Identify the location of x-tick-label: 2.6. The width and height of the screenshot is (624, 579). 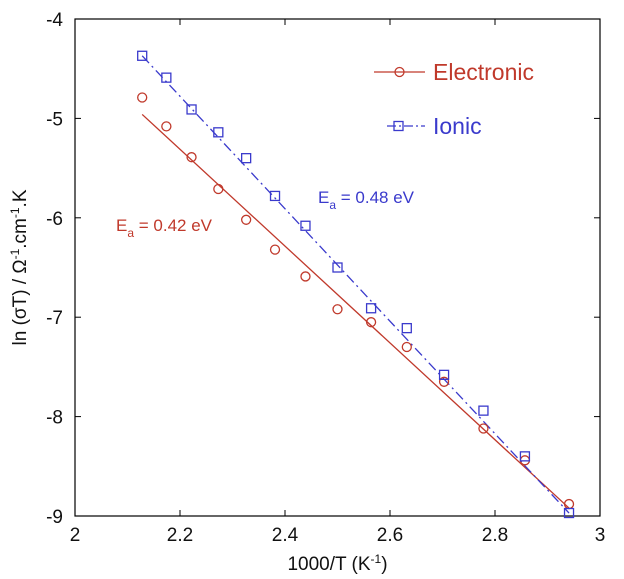
(390, 535).